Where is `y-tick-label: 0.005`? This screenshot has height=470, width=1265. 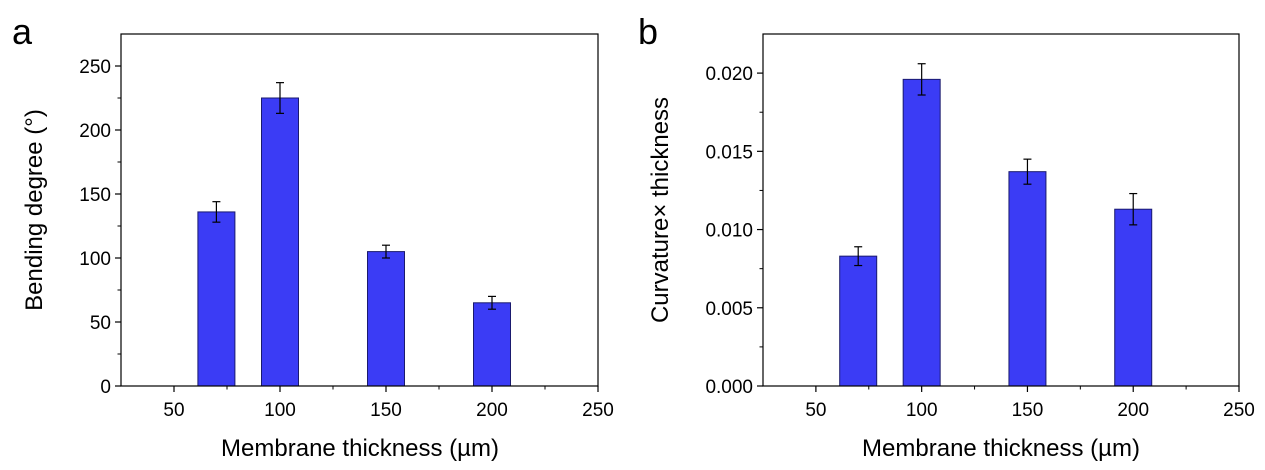 y-tick-label: 0.005 is located at coordinates (729, 309).